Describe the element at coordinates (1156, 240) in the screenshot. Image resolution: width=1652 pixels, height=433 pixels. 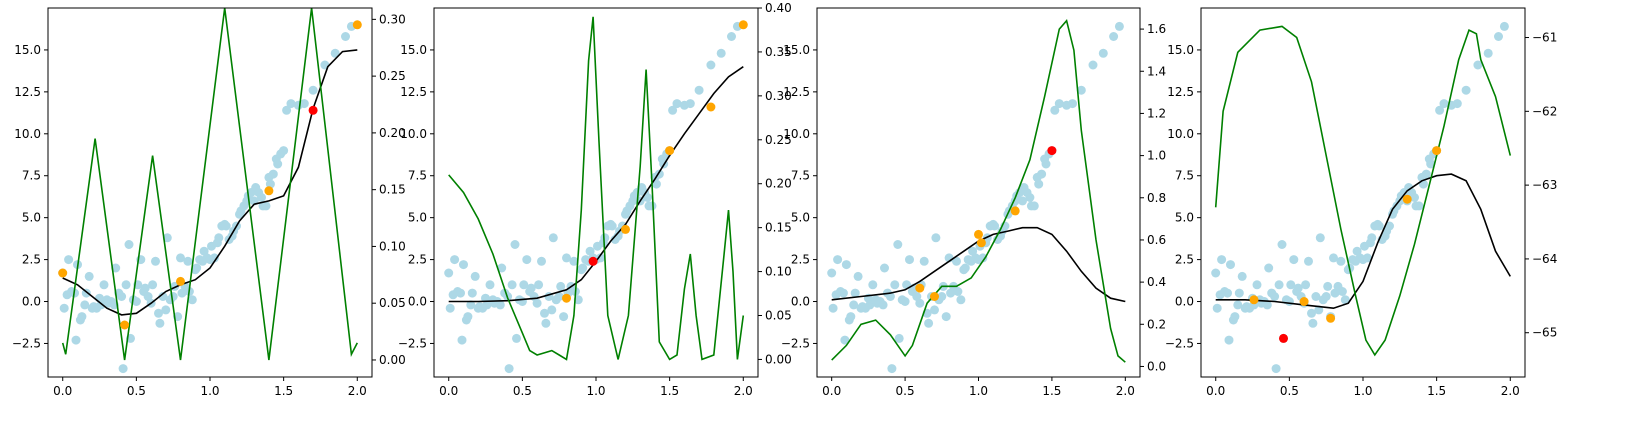
I see `right-y-tick-label: 0.6` at that location.